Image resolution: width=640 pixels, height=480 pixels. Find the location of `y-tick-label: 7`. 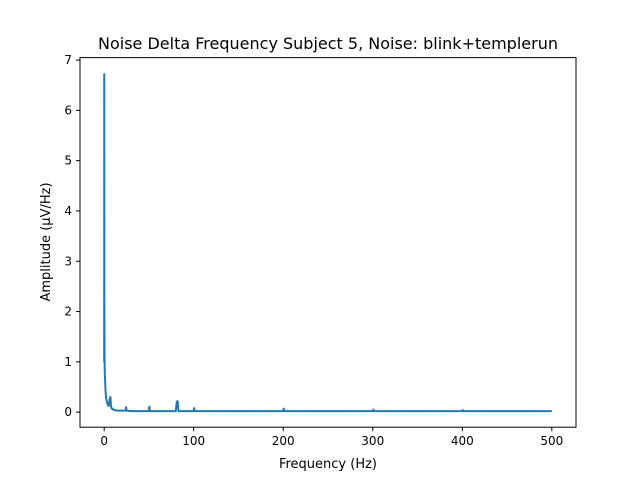

y-tick-label: 7 is located at coordinates (68, 60).